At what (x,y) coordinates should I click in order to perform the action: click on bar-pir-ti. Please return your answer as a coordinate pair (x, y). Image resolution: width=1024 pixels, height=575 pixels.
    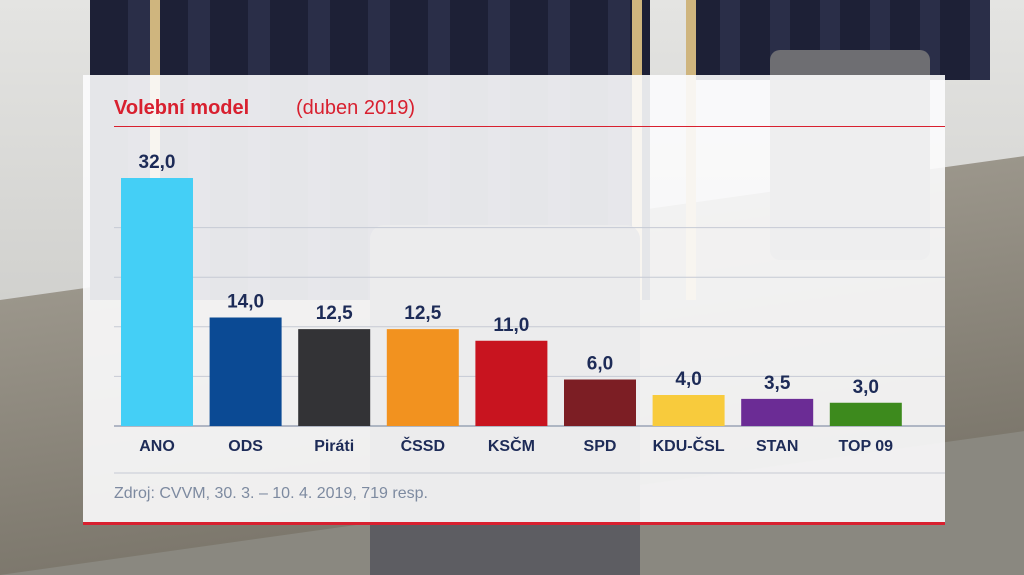
    Looking at the image, I should click on (334, 377).